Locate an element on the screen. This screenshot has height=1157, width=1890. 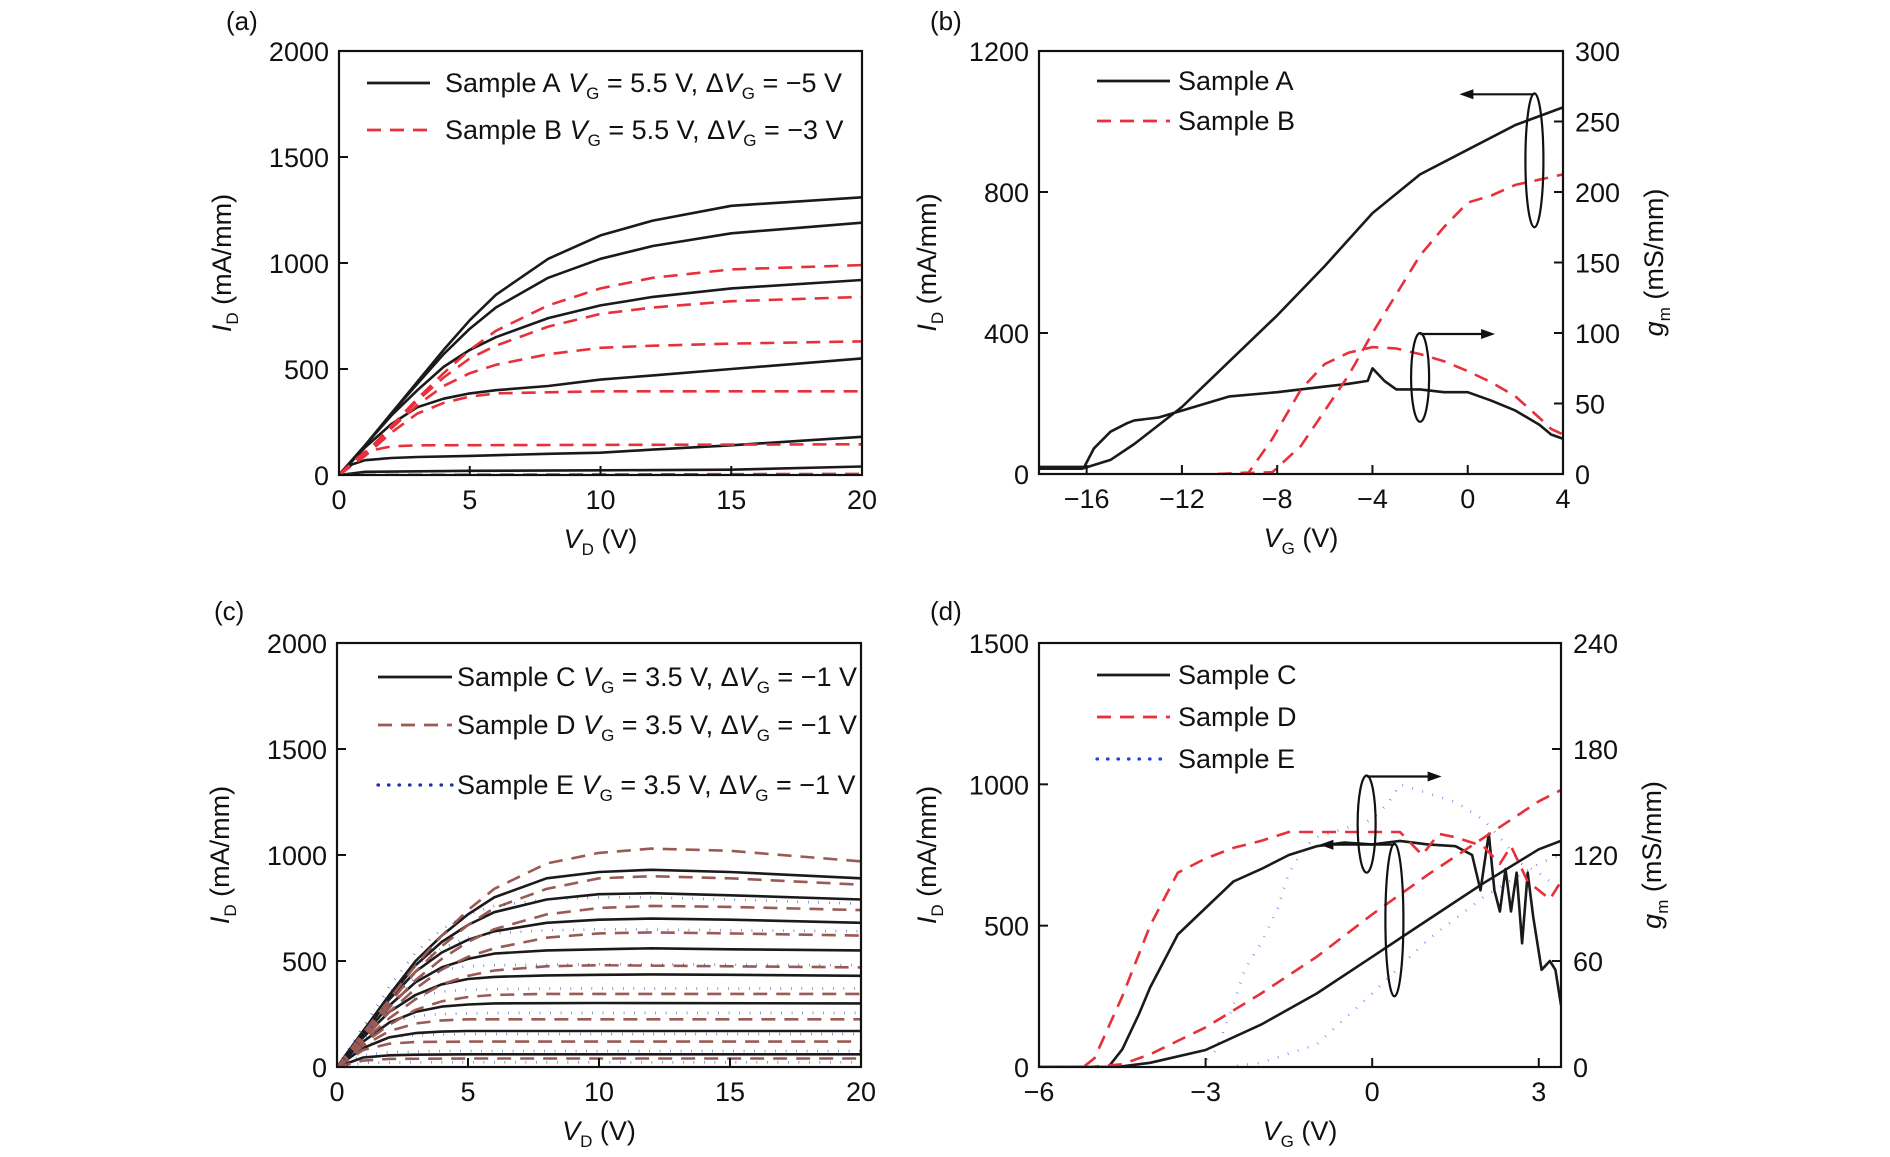
y2-tick-label: 150 is located at coordinates (1597, 264).